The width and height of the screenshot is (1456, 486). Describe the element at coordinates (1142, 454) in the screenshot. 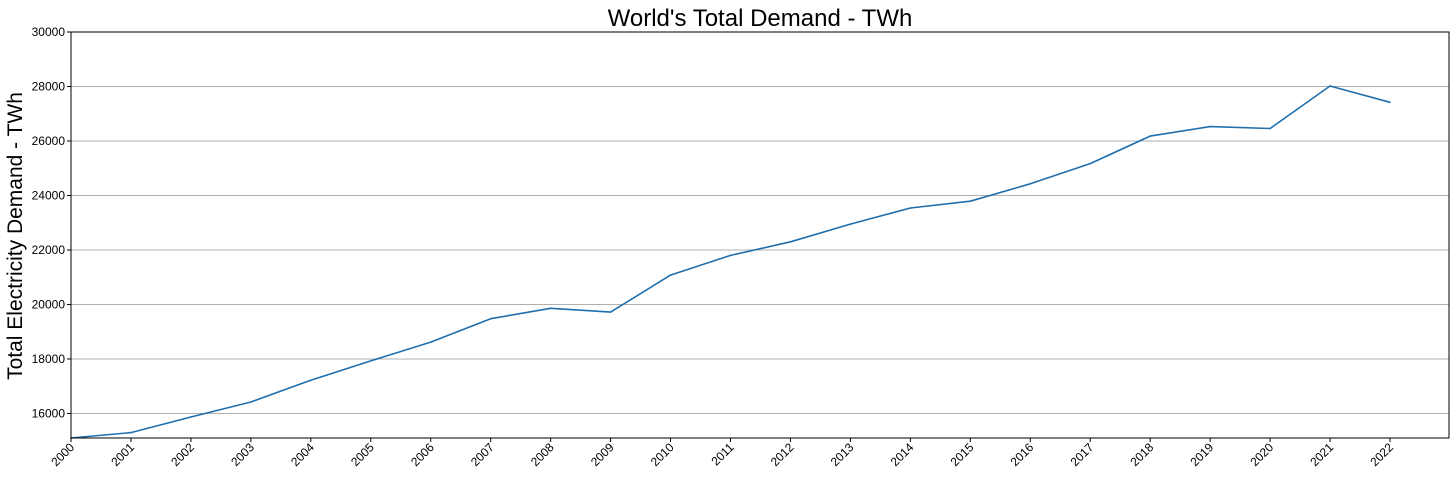

I see `x-tick-label: 2018` at that location.